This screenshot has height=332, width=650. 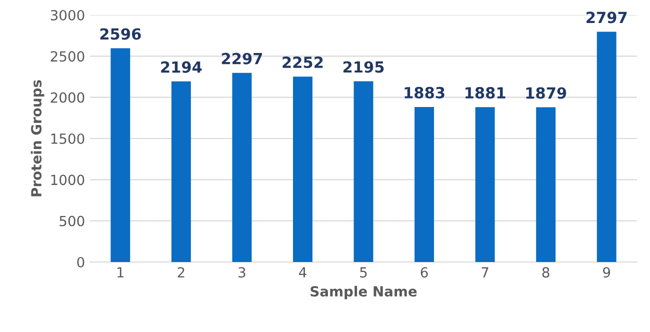 What do you see at coordinates (181, 67) in the screenshot?
I see `data-label: 2194` at bounding box center [181, 67].